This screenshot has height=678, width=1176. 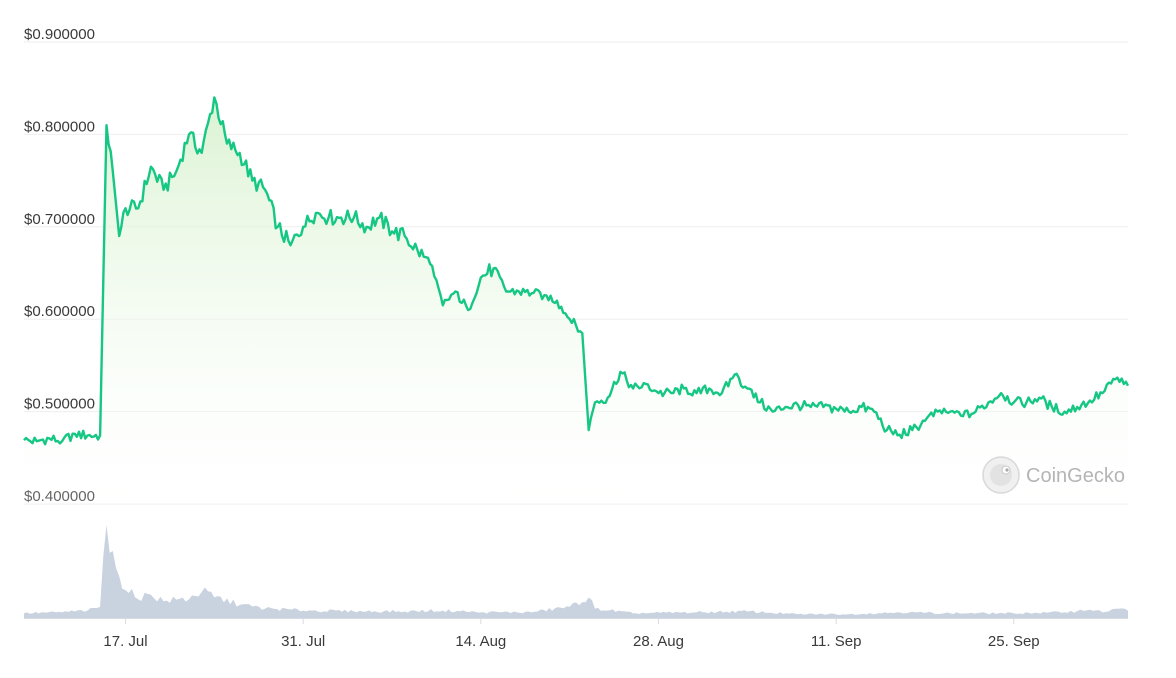 What do you see at coordinates (480, 641) in the screenshot?
I see `x-tick-label: 14. Aug` at bounding box center [480, 641].